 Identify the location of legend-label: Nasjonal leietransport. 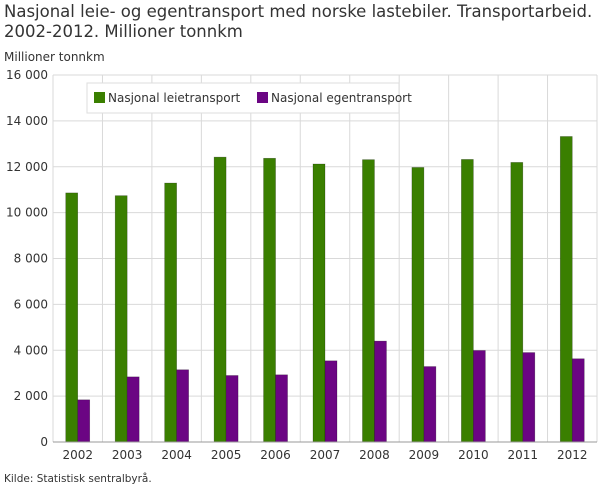
(174, 98).